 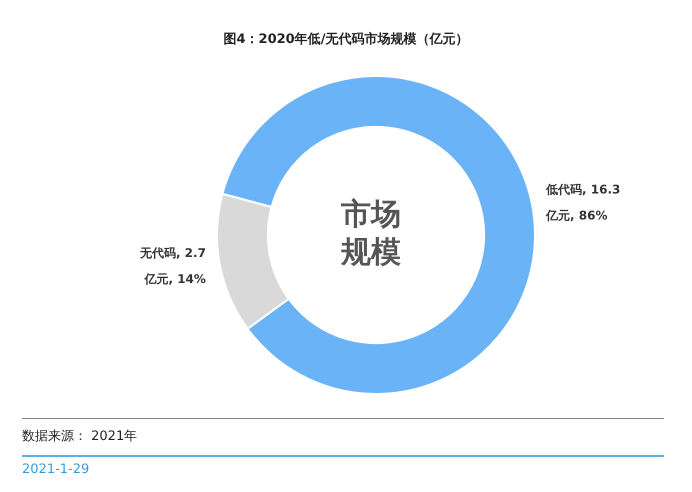 What do you see at coordinates (346, 39) in the screenshot?
I see `chart-title: 图4：2020年低/无代码市场规模（亿元）` at bounding box center [346, 39].